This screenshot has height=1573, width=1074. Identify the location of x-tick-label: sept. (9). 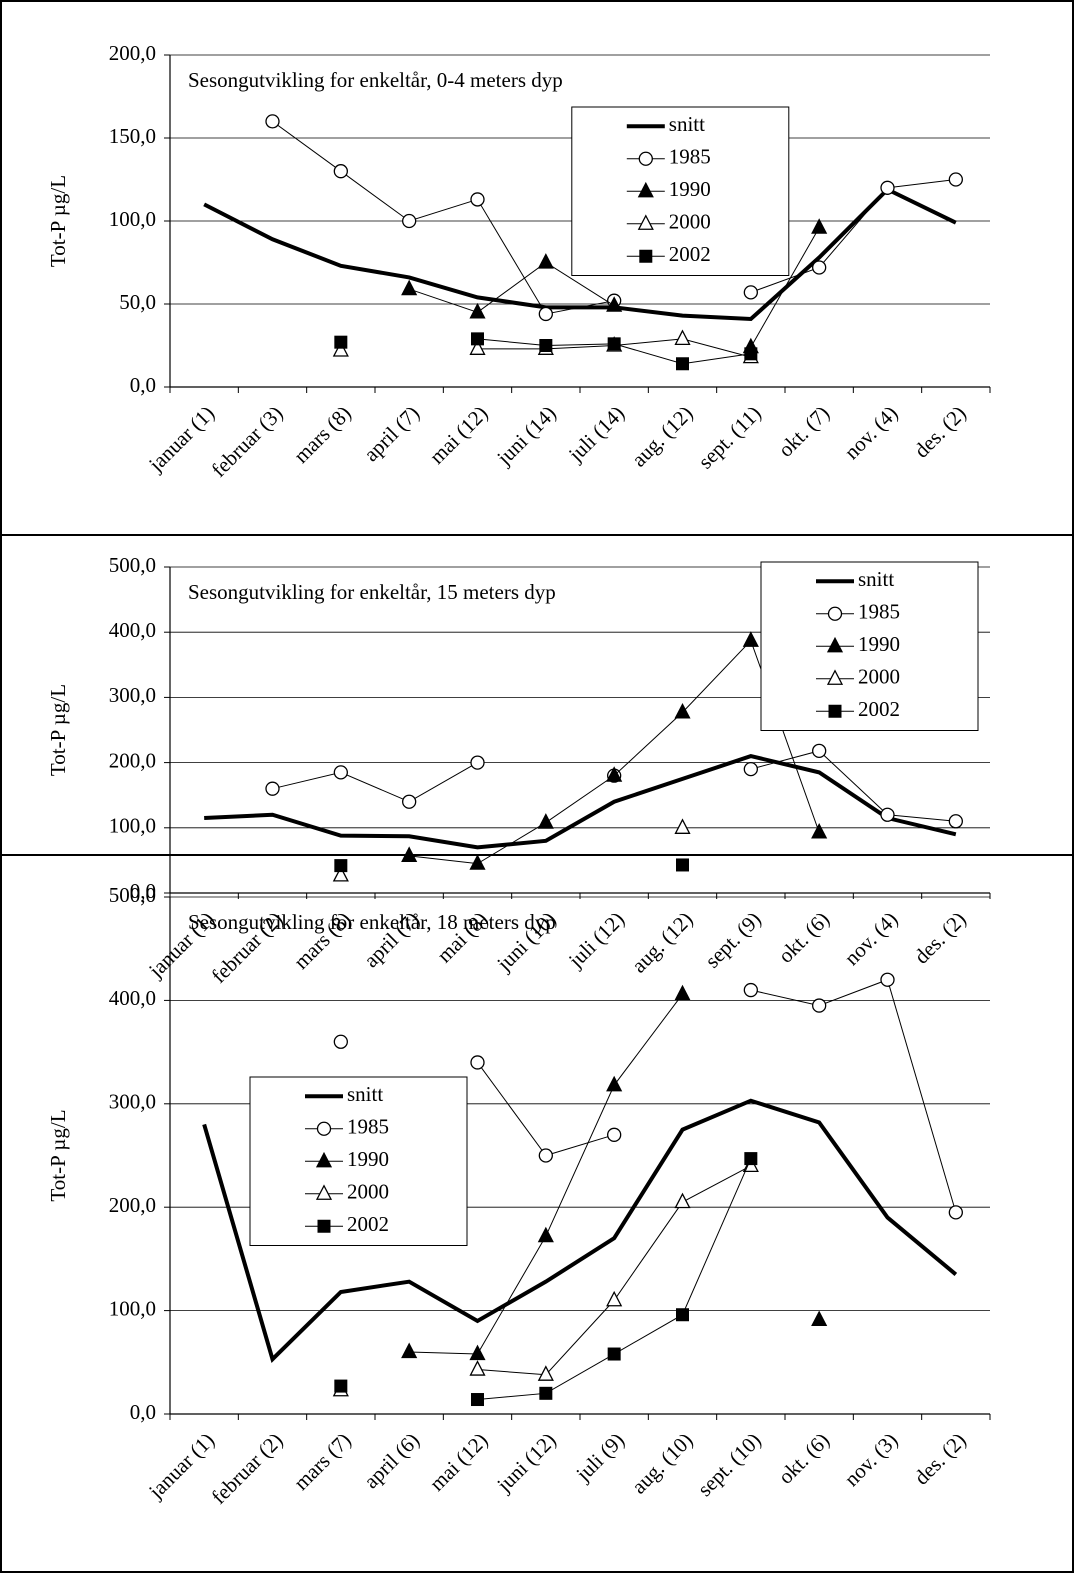
(733, 940).